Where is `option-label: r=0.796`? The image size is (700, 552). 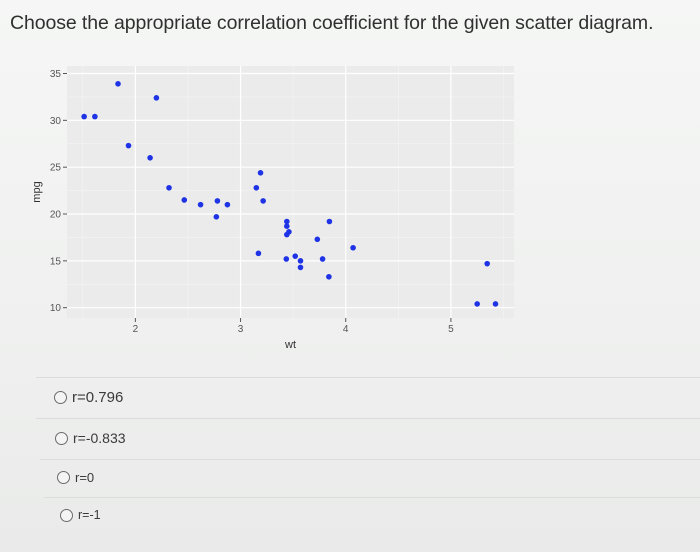 option-label: r=0.796 is located at coordinates (98, 397).